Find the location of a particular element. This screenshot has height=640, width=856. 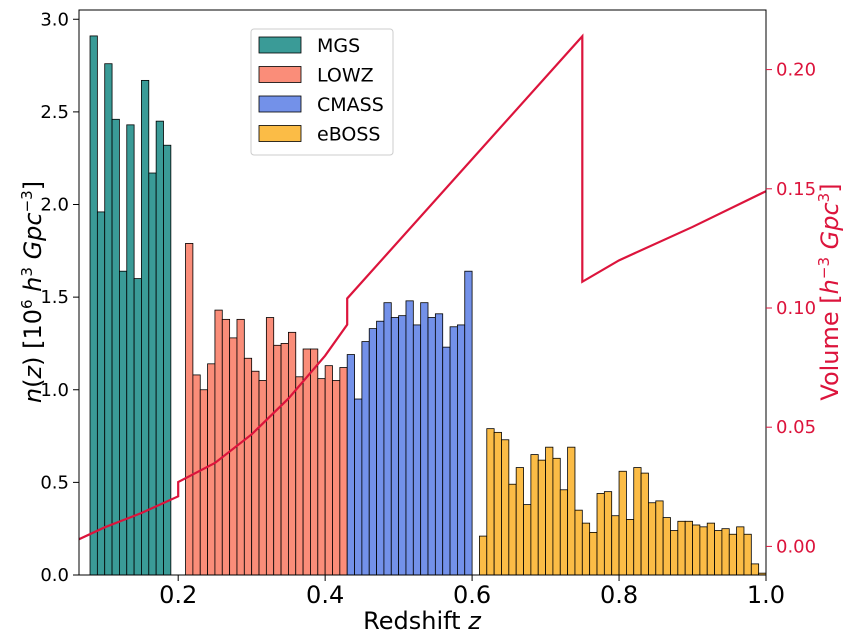

y-left-tick-label: 0.0 is located at coordinates (54, 575).